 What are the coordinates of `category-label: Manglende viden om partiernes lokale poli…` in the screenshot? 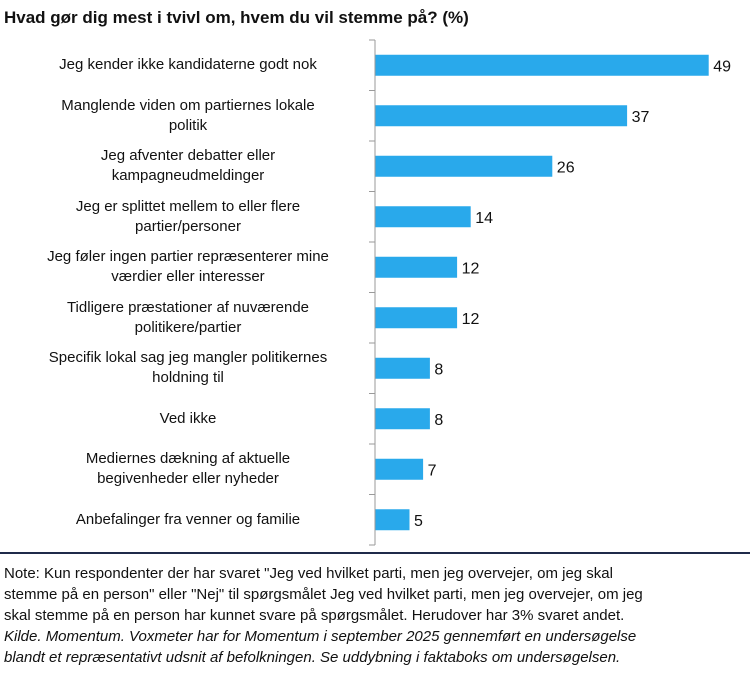 It's located at (188, 116).